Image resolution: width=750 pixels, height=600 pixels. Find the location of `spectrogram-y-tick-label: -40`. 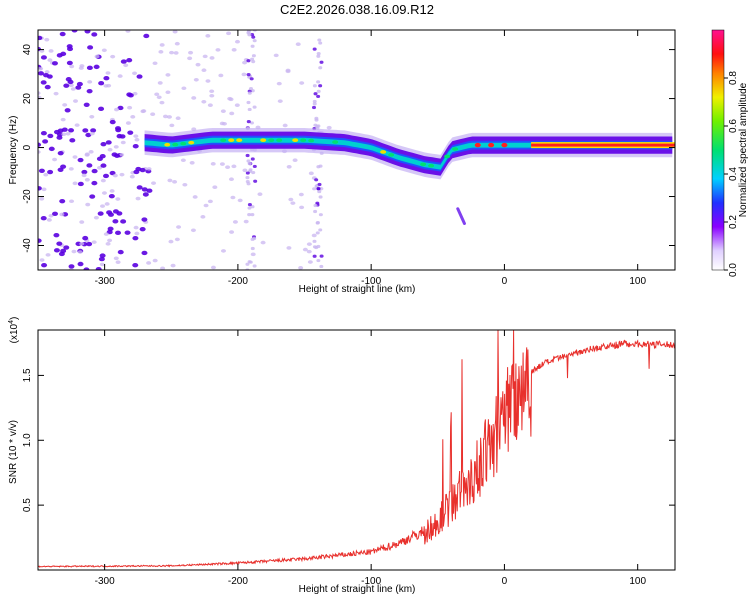

spectrogram-y-tick-label: -40 is located at coordinates (27, 245).